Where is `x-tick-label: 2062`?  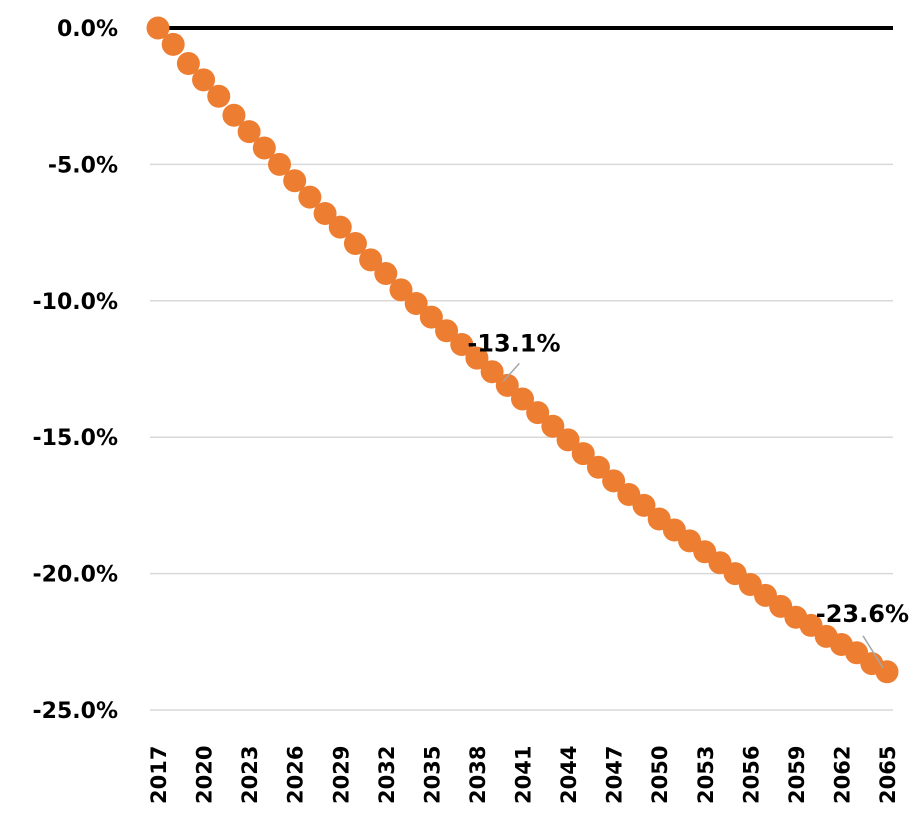 x-tick-label: 2062 is located at coordinates (842, 775).